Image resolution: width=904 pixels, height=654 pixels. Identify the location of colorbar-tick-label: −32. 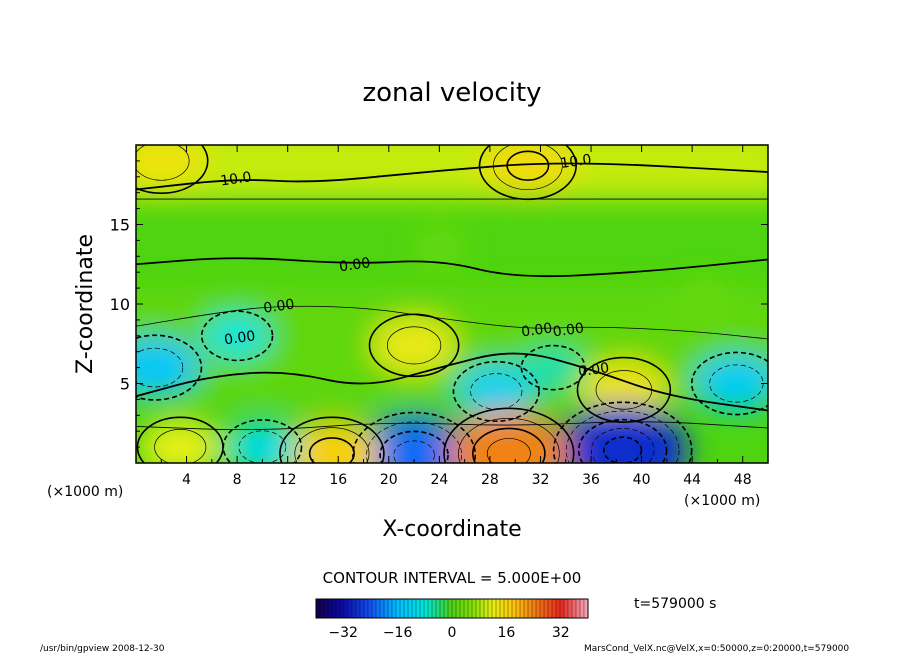
(343, 633).